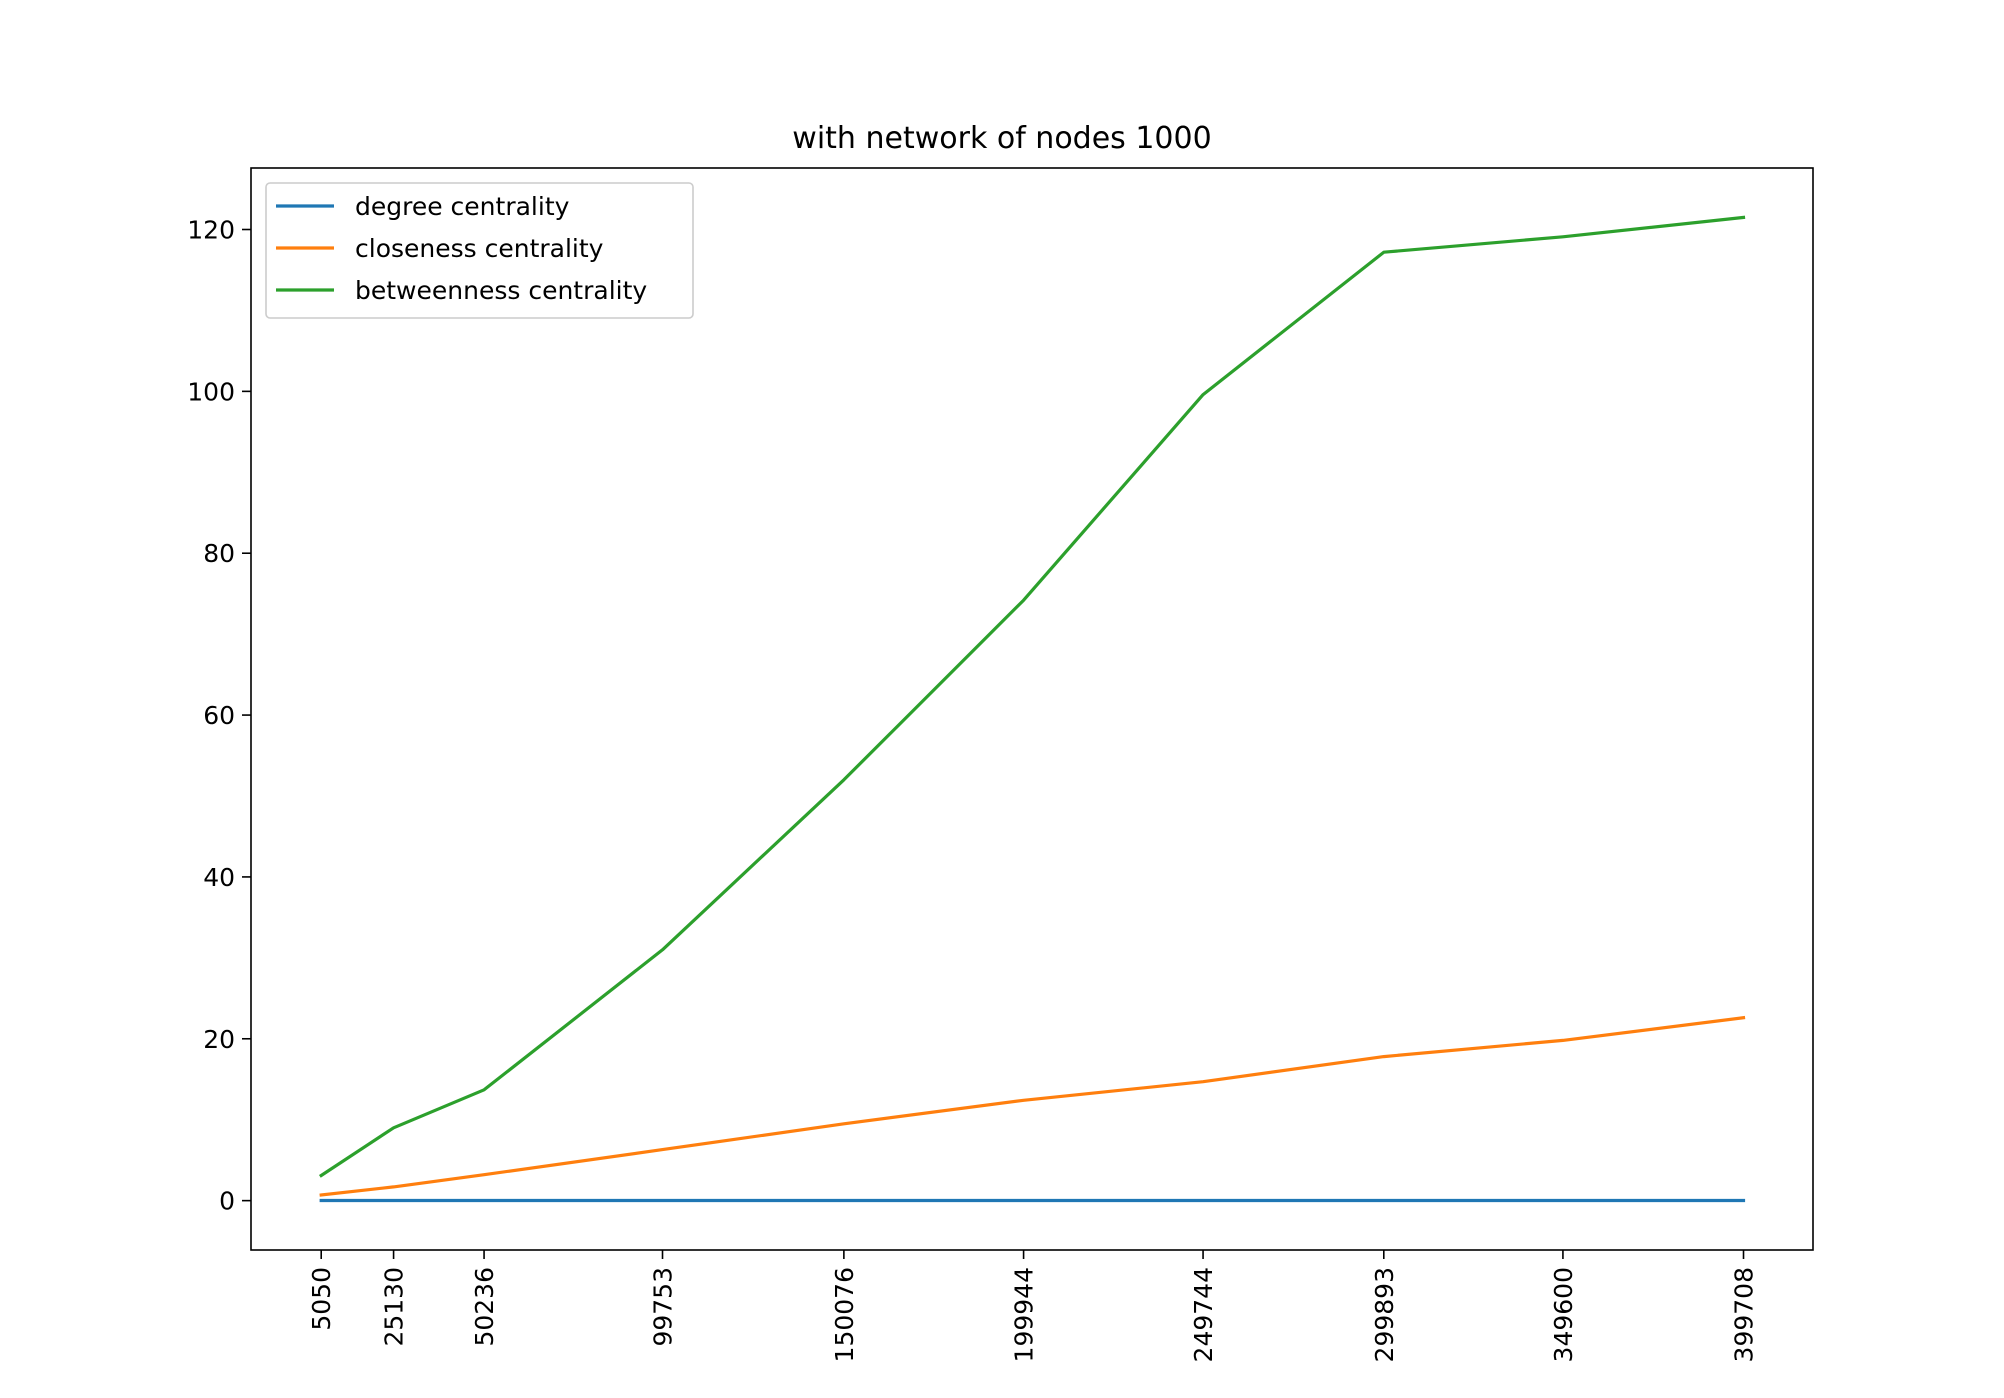 Image resolution: width=2004 pixels, height=1398 pixels. Describe the element at coordinates (1001, 138) in the screenshot. I see `chart-title: with network of nodes 1000` at that location.